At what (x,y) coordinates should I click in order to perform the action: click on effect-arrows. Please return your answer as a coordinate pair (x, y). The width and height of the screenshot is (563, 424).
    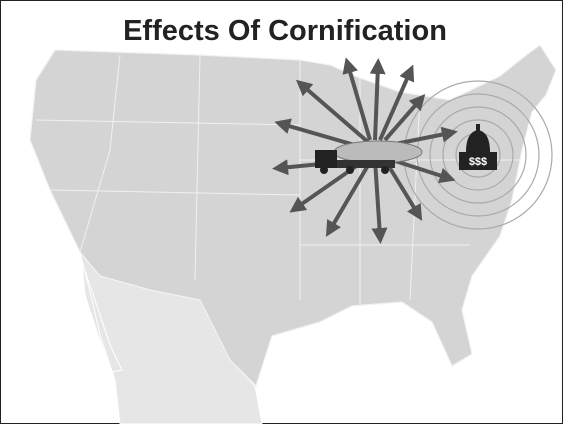
    Looking at the image, I should click on (365, 150).